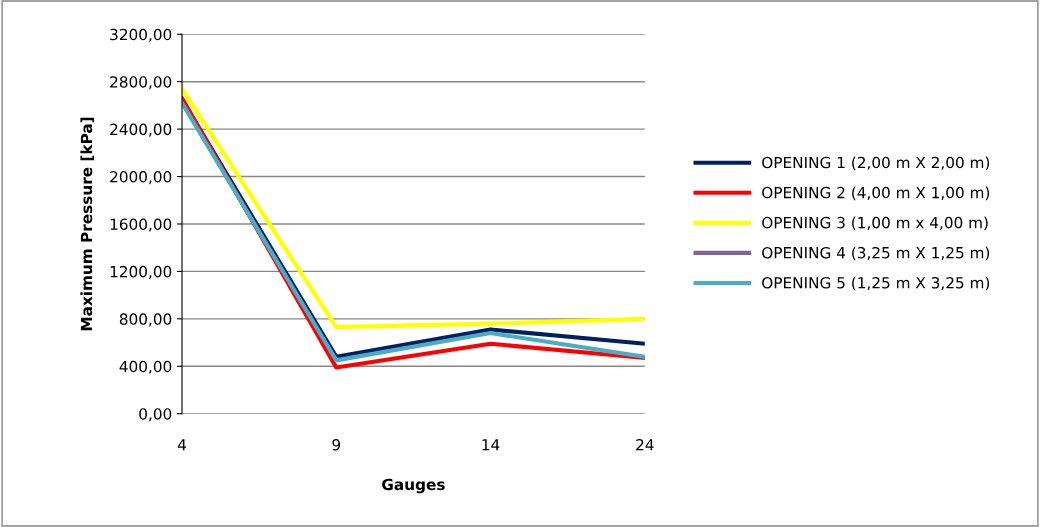 The width and height of the screenshot is (1040, 527). What do you see at coordinates (155, 415) in the screenshot?
I see `y-tick-label: 0,00` at bounding box center [155, 415].